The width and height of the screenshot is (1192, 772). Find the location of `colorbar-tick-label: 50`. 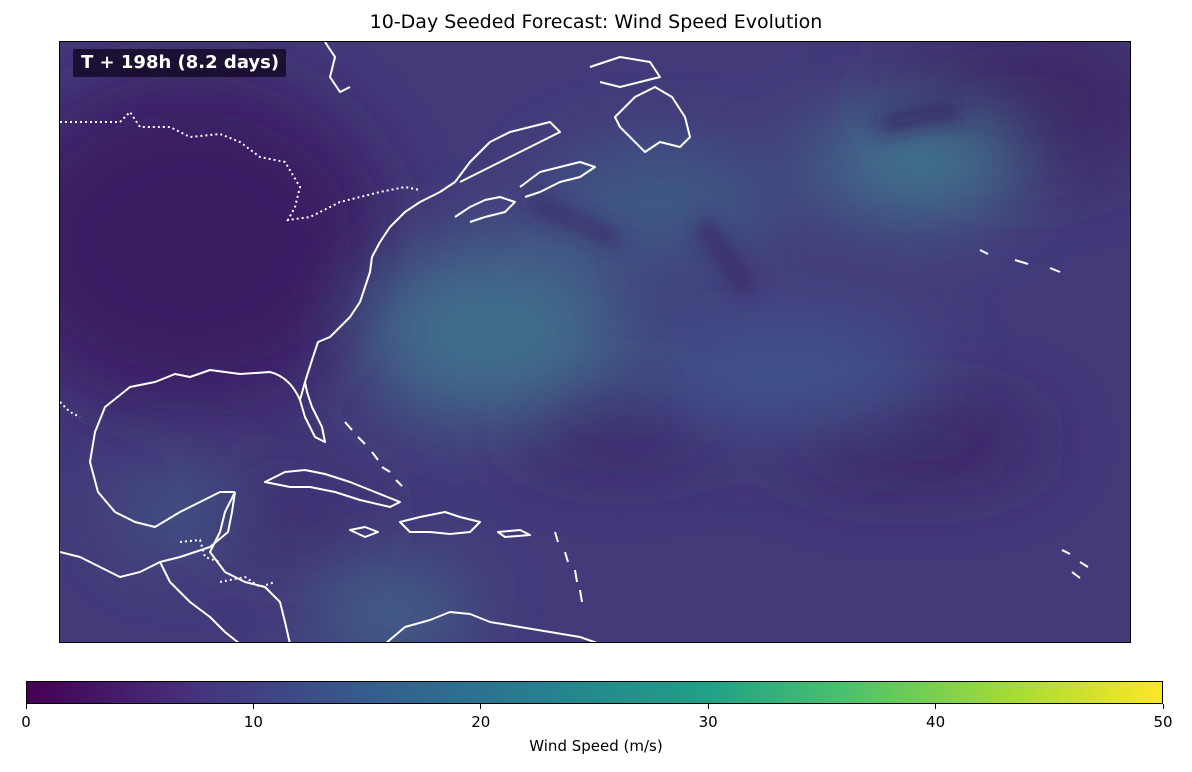

colorbar-tick-label: 50 is located at coordinates (1163, 722).